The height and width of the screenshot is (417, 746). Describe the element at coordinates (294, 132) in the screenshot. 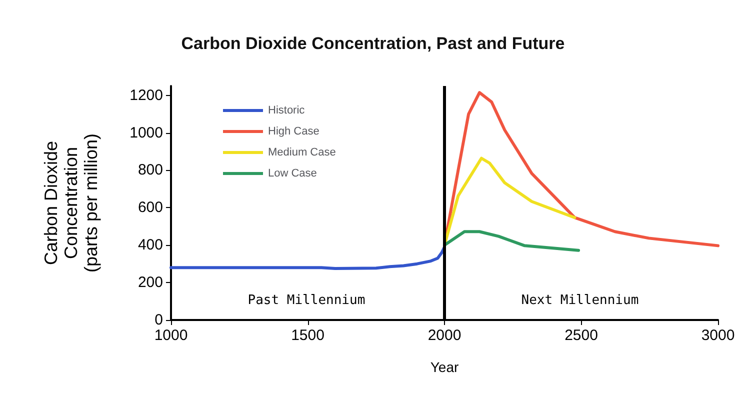

I see `legend-label: High Case` at that location.